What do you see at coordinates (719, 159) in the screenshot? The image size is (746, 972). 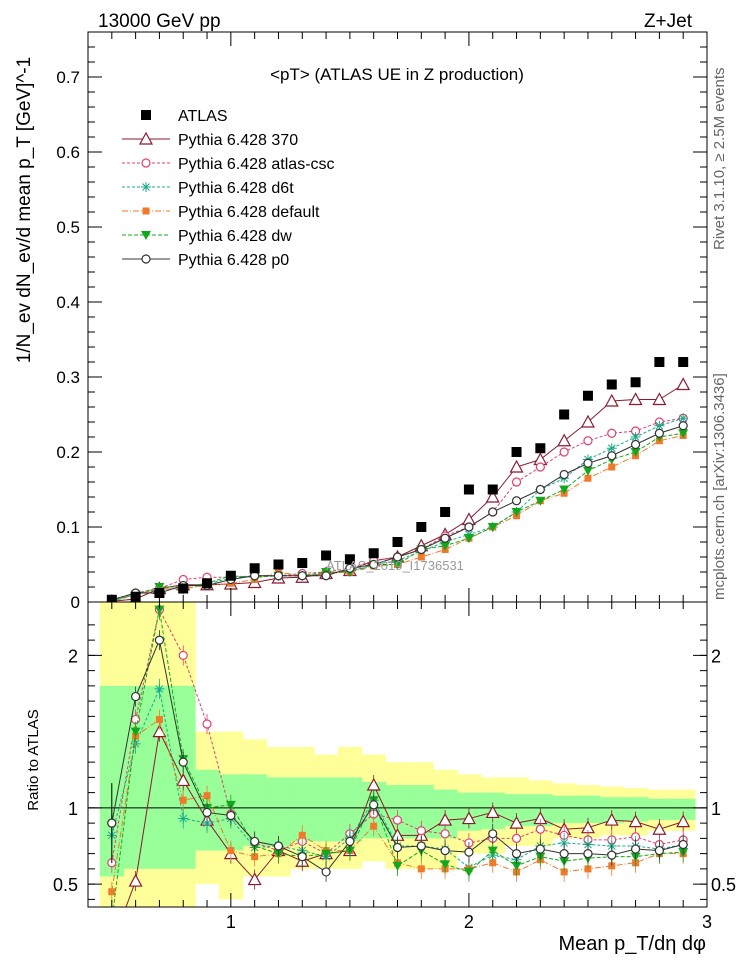 I see `rivet-label: Rivet 3.1.10, ≥ 2.5M events` at bounding box center [719, 159].